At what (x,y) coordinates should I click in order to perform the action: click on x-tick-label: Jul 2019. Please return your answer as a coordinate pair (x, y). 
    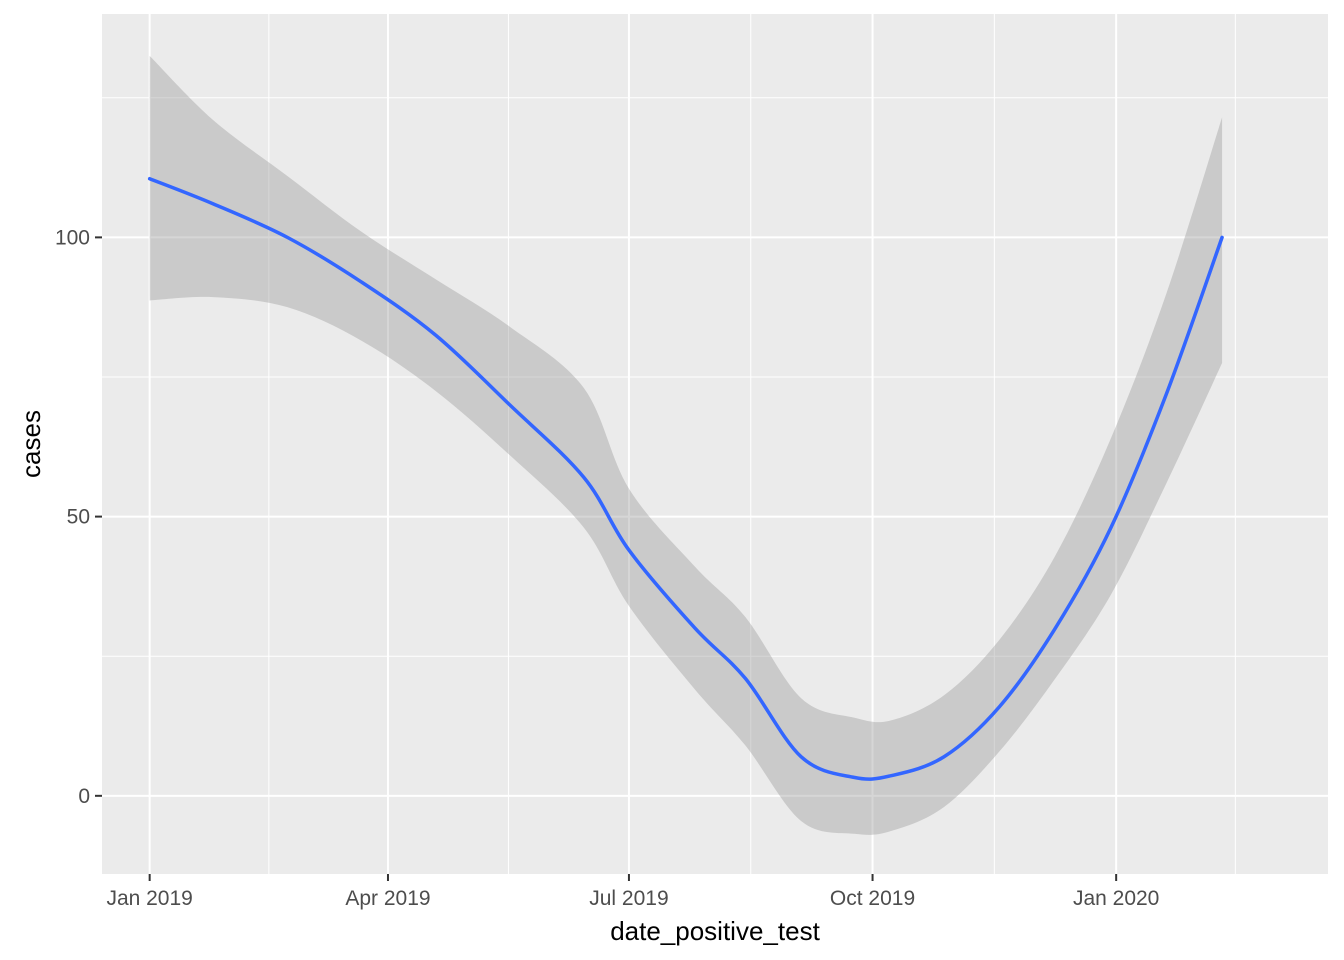
    Looking at the image, I should click on (628, 898).